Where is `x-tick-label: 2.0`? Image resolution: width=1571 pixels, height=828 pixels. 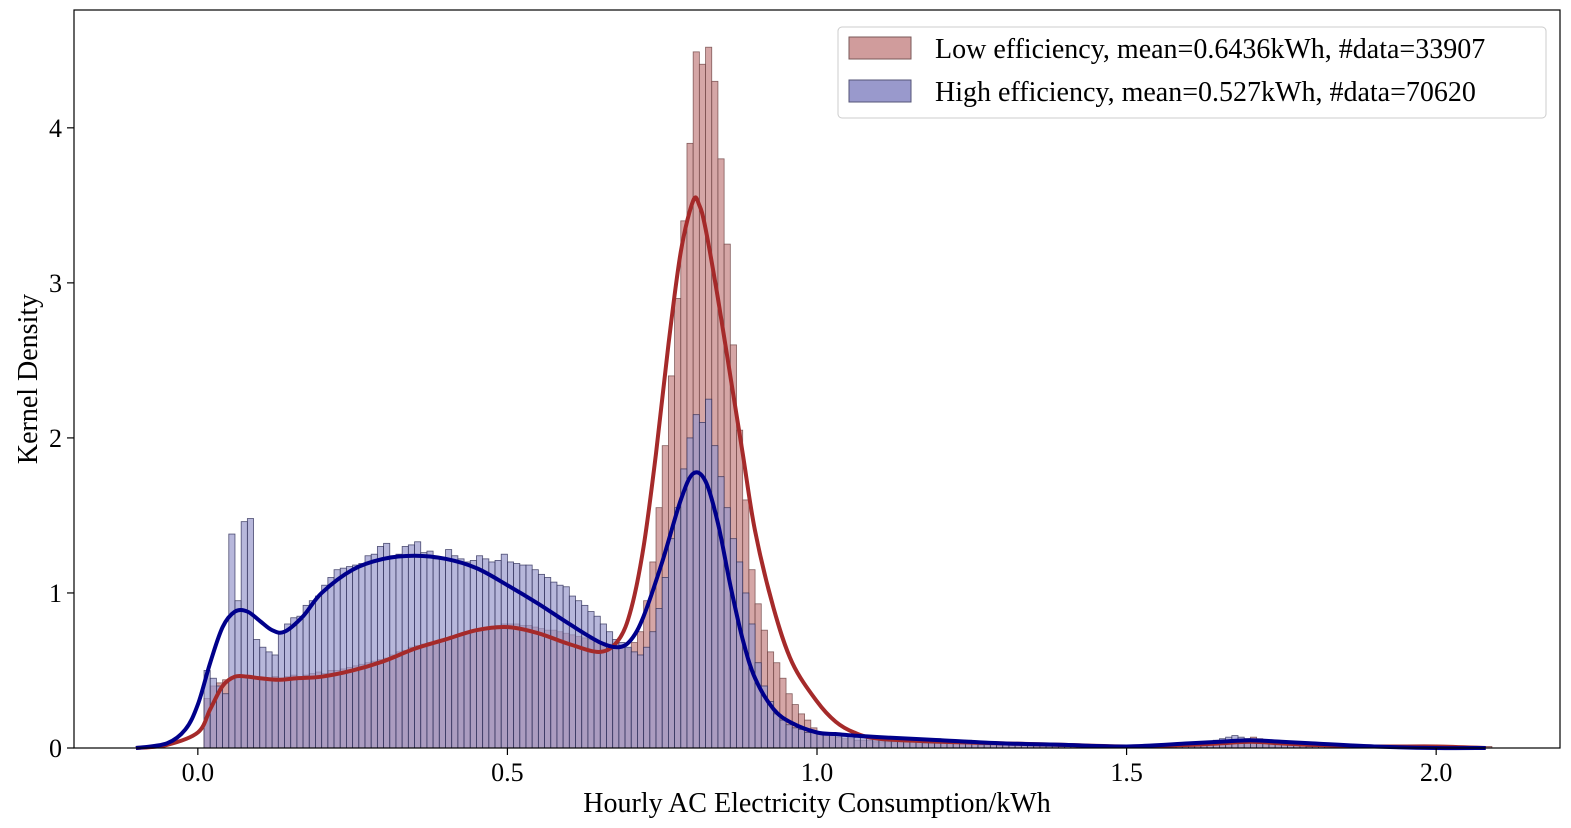
x-tick-label: 2.0 is located at coordinates (1436, 772).